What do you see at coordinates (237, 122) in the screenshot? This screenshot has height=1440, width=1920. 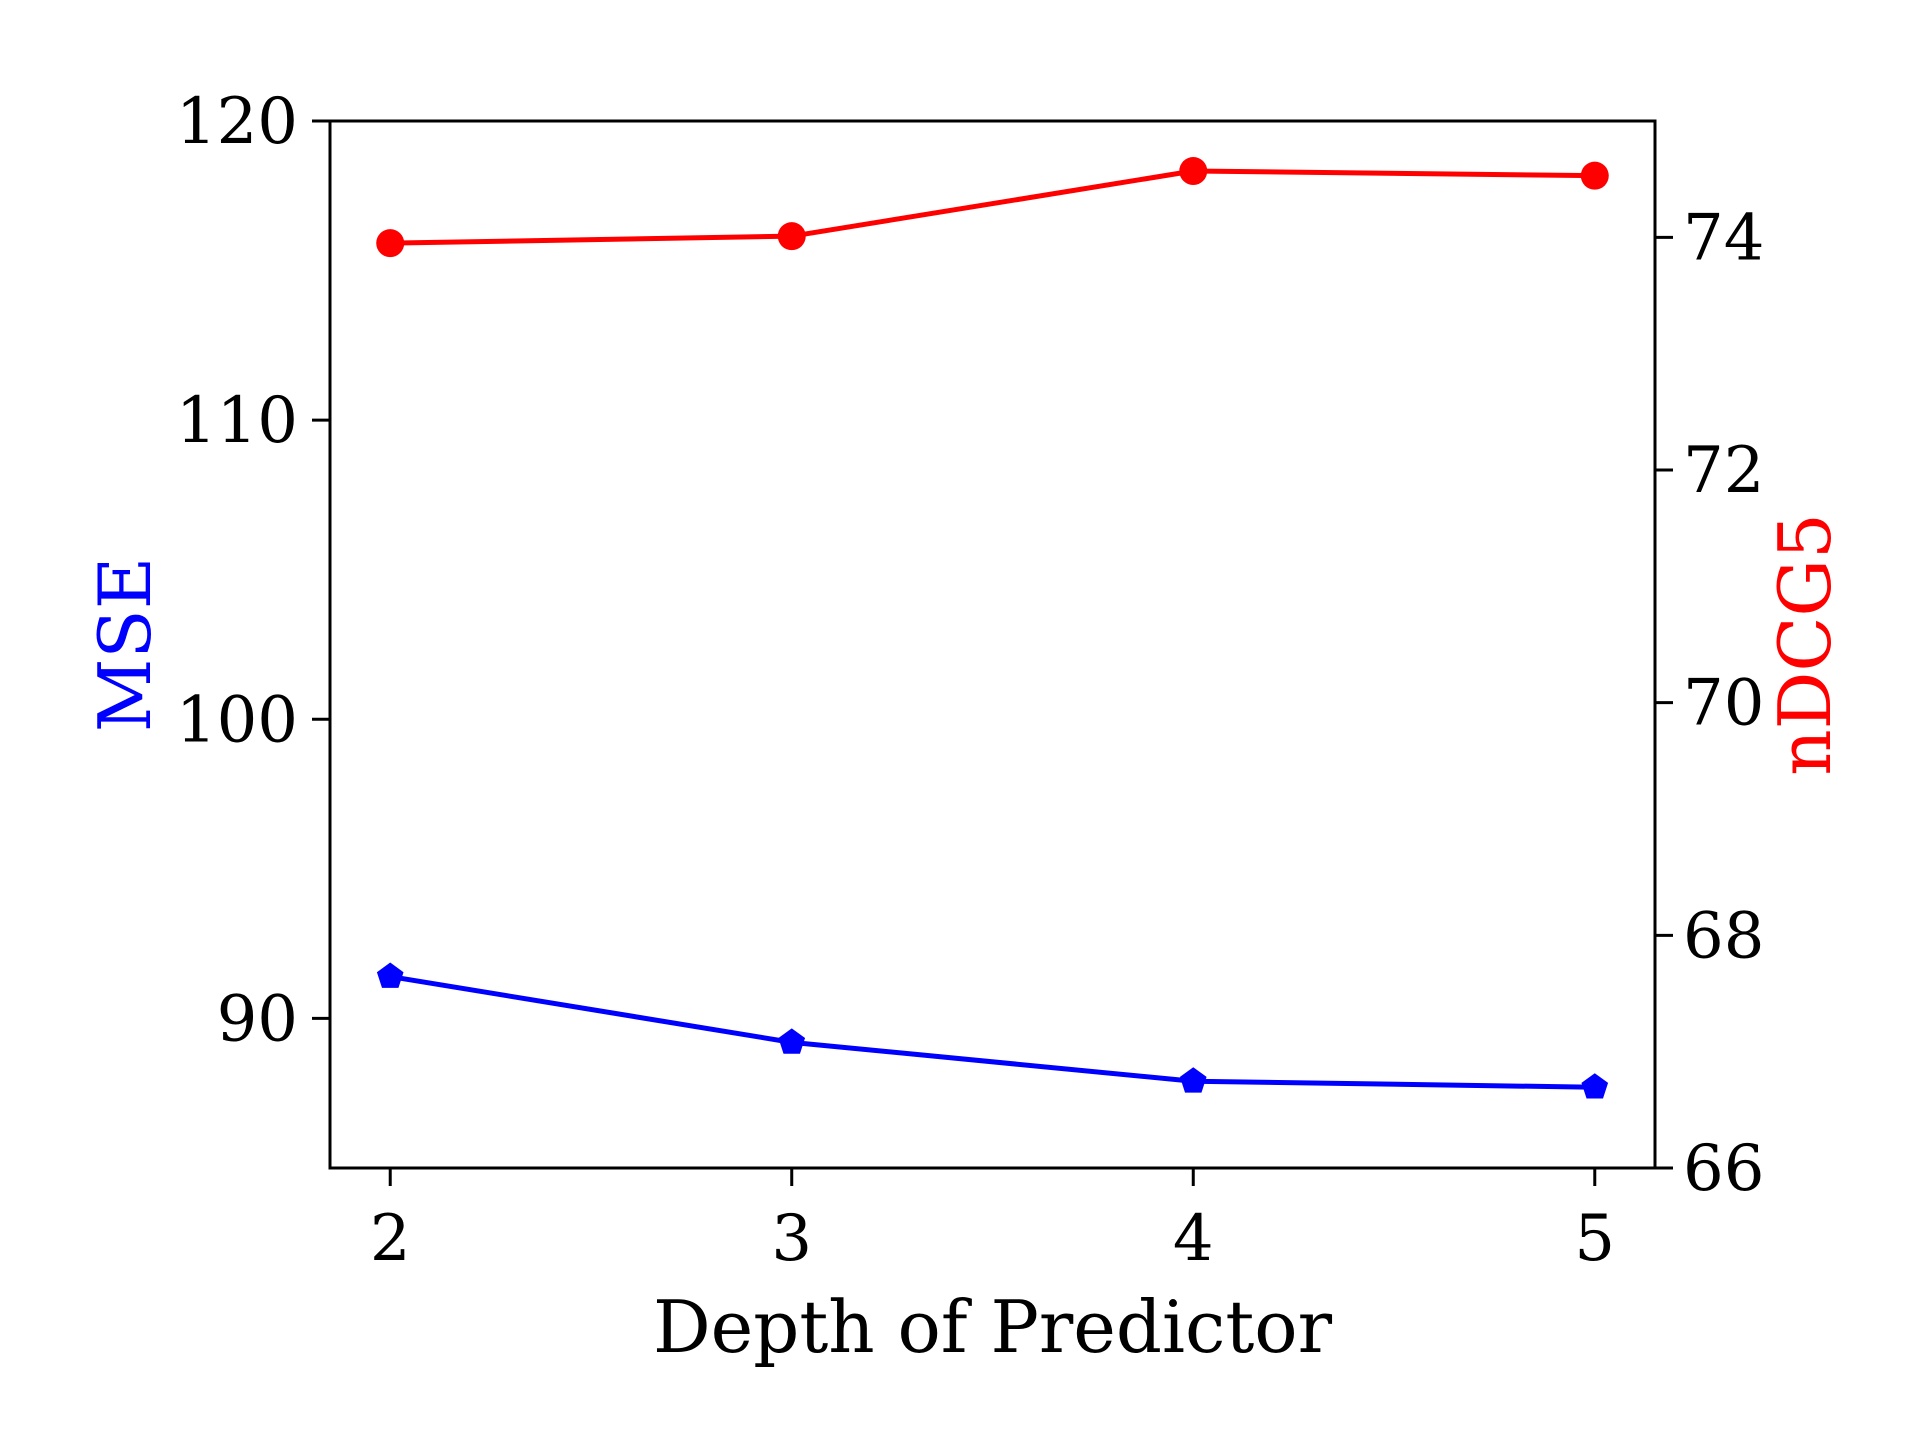 I see `y-left-tick-label: 120` at bounding box center [237, 122].